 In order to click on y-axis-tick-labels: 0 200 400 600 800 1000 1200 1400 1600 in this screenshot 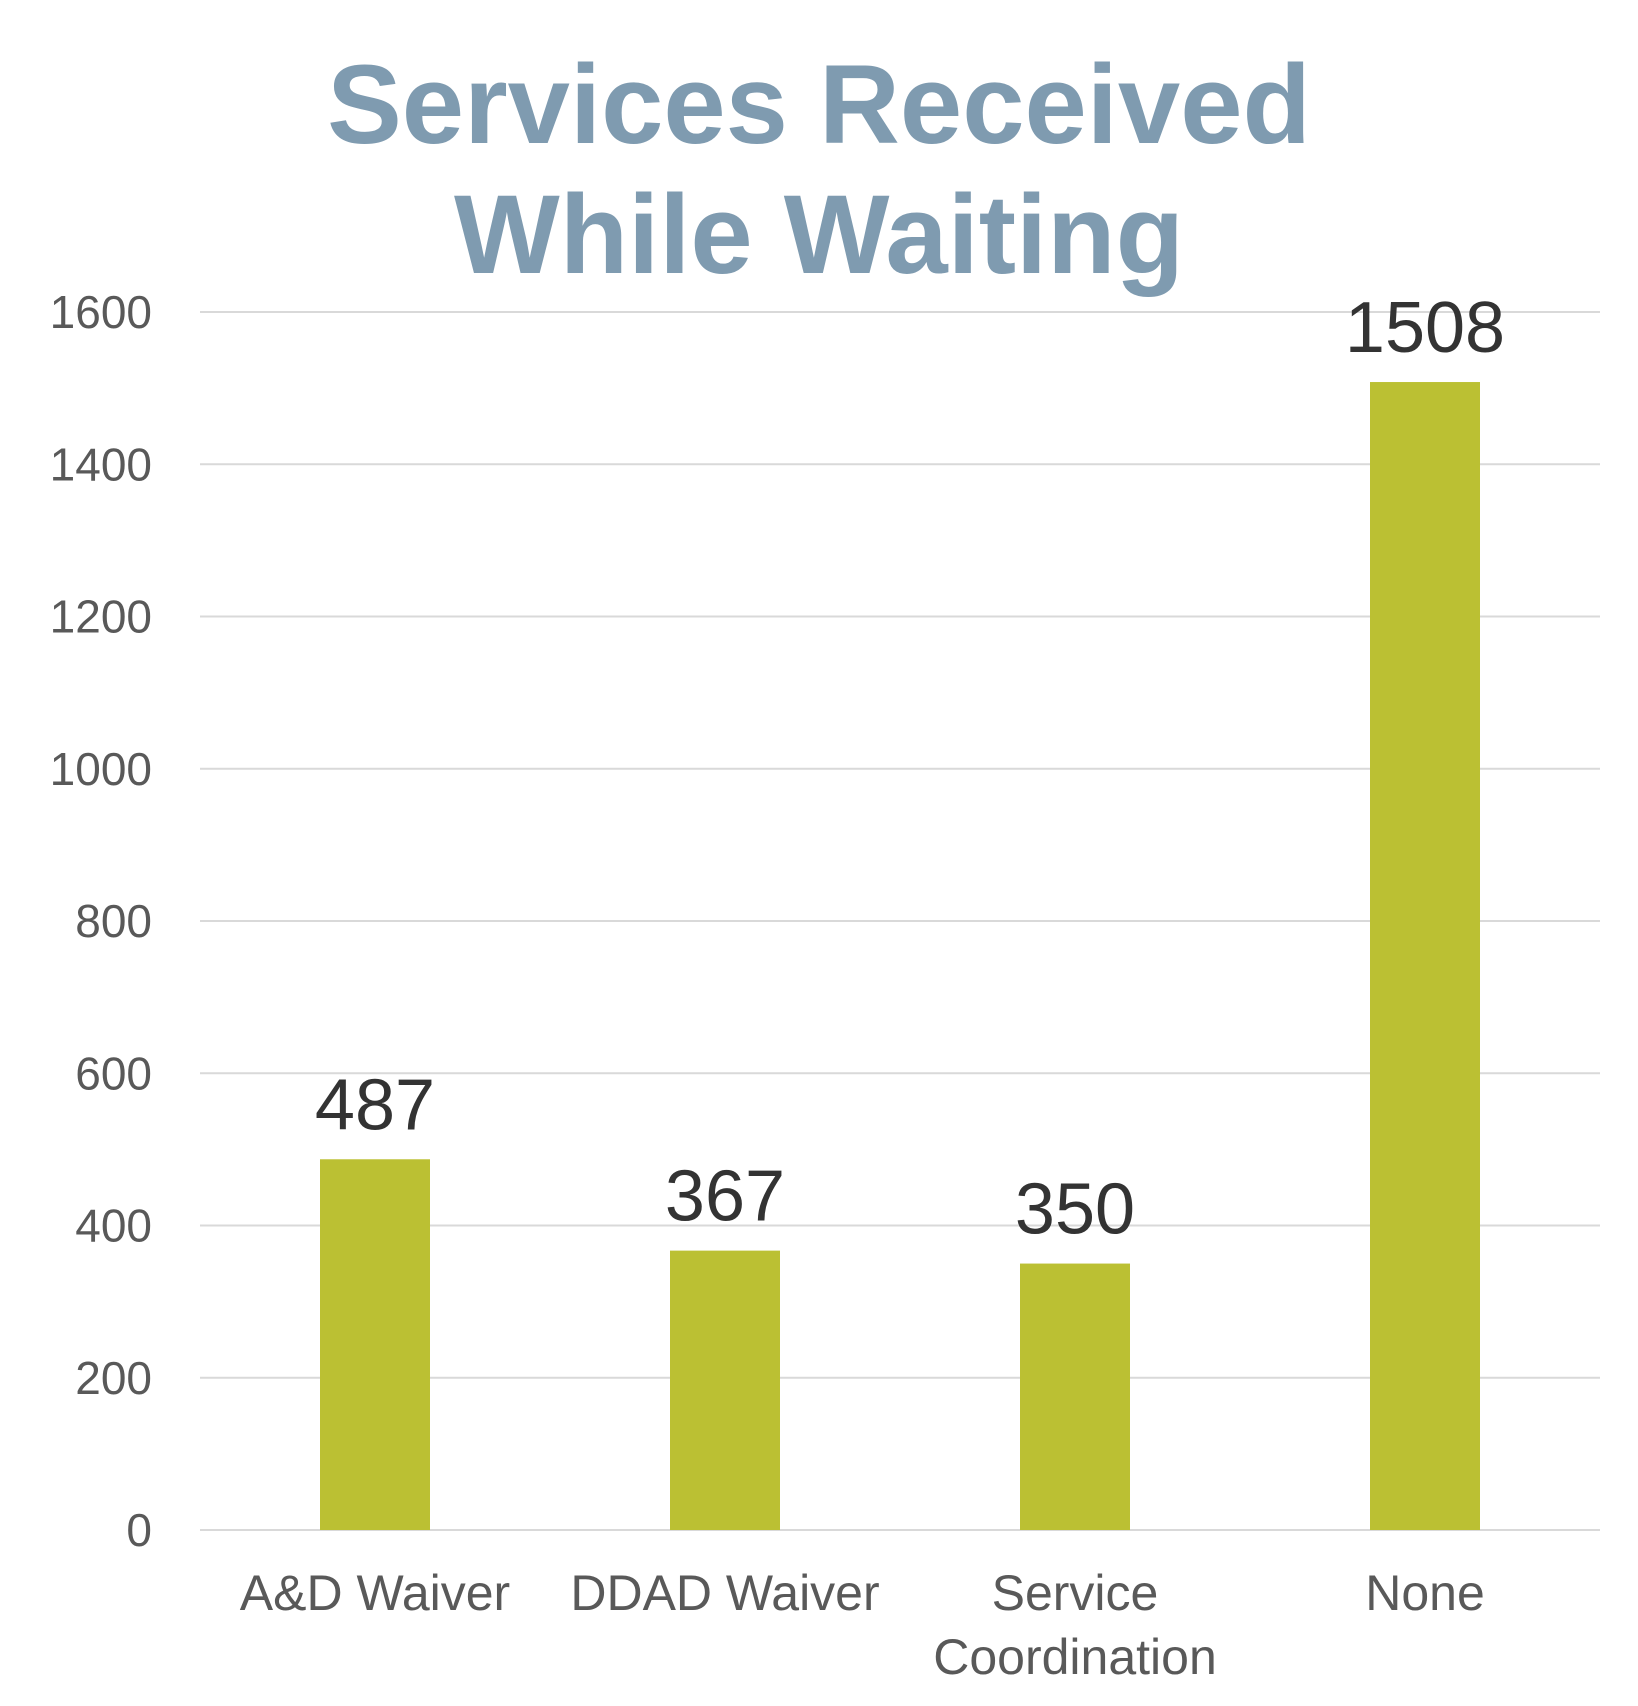, I will do `click(101, 921)`.